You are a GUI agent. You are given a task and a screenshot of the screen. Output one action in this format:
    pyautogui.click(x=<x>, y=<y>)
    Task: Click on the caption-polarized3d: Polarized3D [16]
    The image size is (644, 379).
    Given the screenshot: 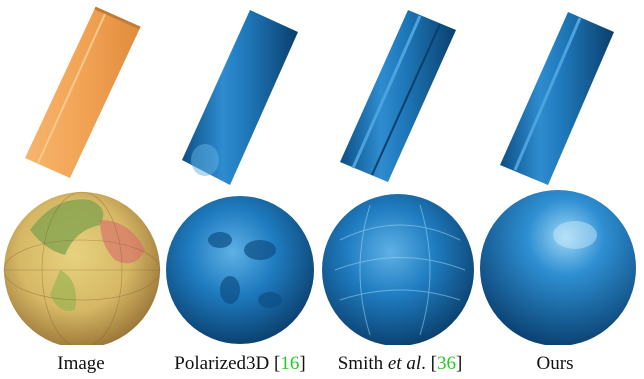 What is the action you would take?
    pyautogui.click(x=240, y=363)
    